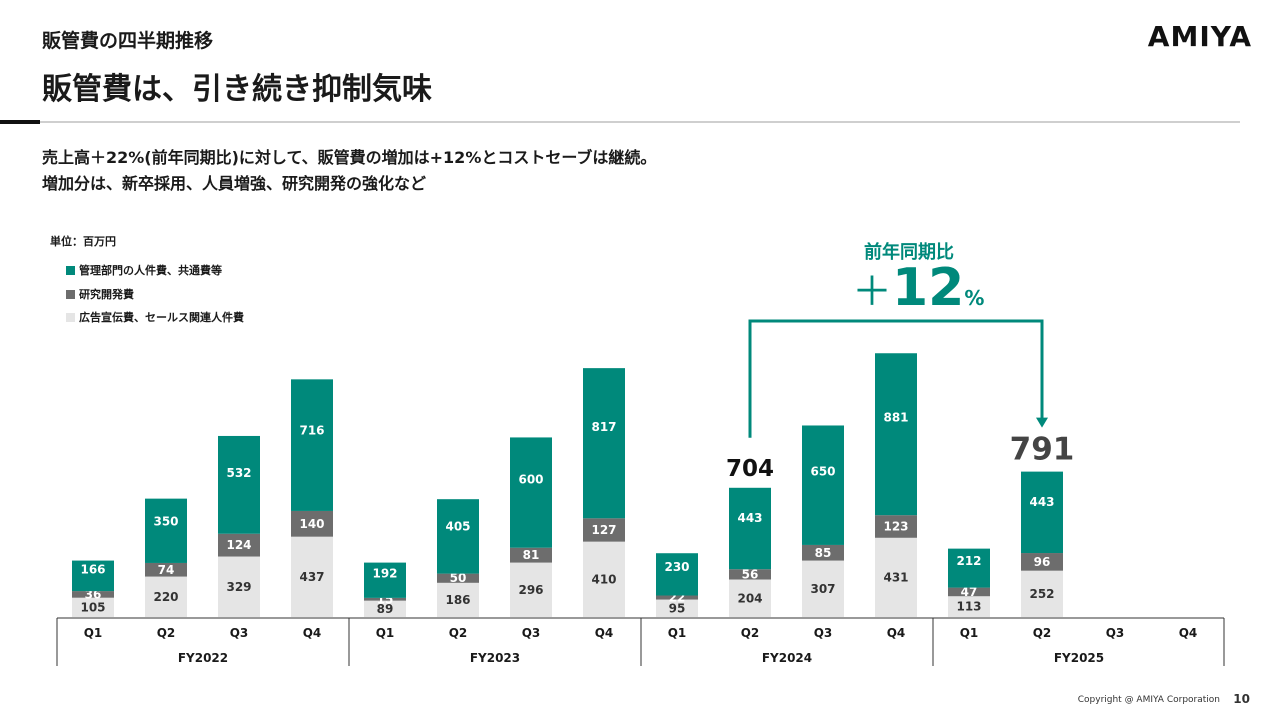 The width and height of the screenshot is (1280, 720). Describe the element at coordinates (165, 522) in the screenshot. I see `data-label: 350` at that location.